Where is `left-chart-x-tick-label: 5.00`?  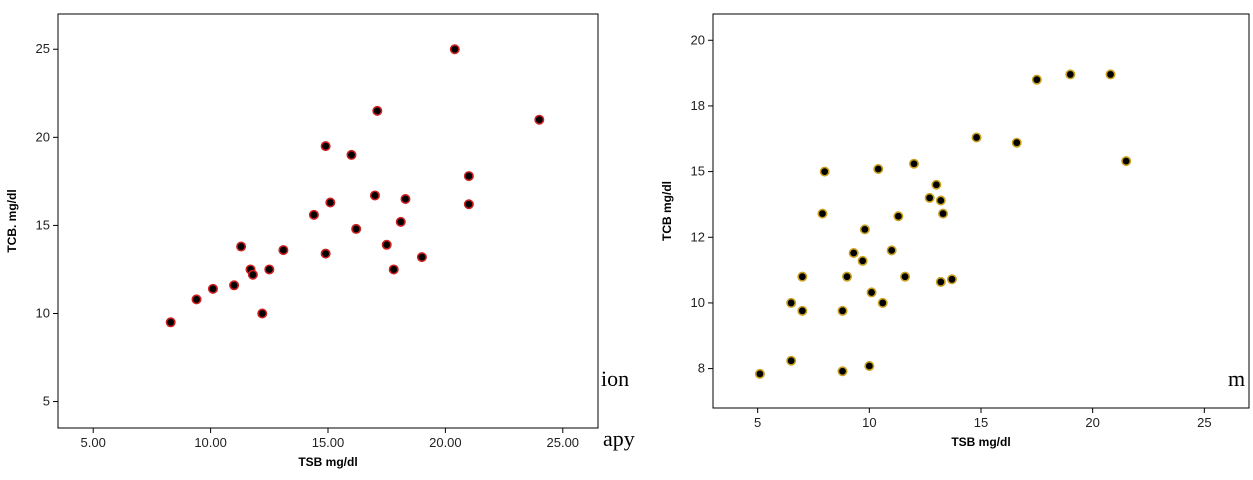
left-chart-x-tick-label: 5.00 is located at coordinates (93, 442).